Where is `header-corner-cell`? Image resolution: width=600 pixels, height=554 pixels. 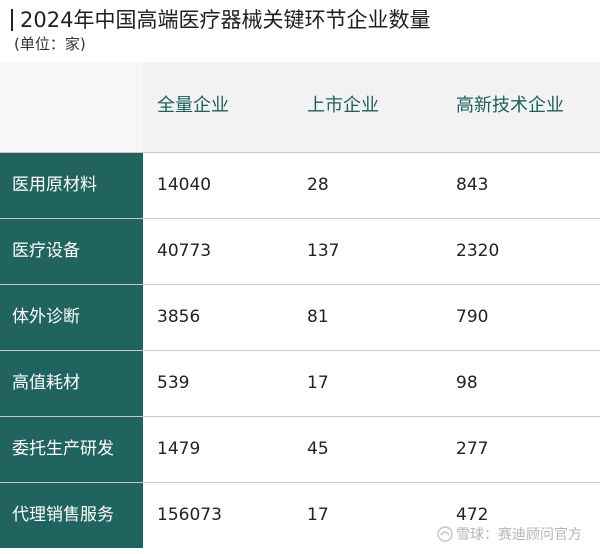 header-corner-cell is located at coordinates (71, 107).